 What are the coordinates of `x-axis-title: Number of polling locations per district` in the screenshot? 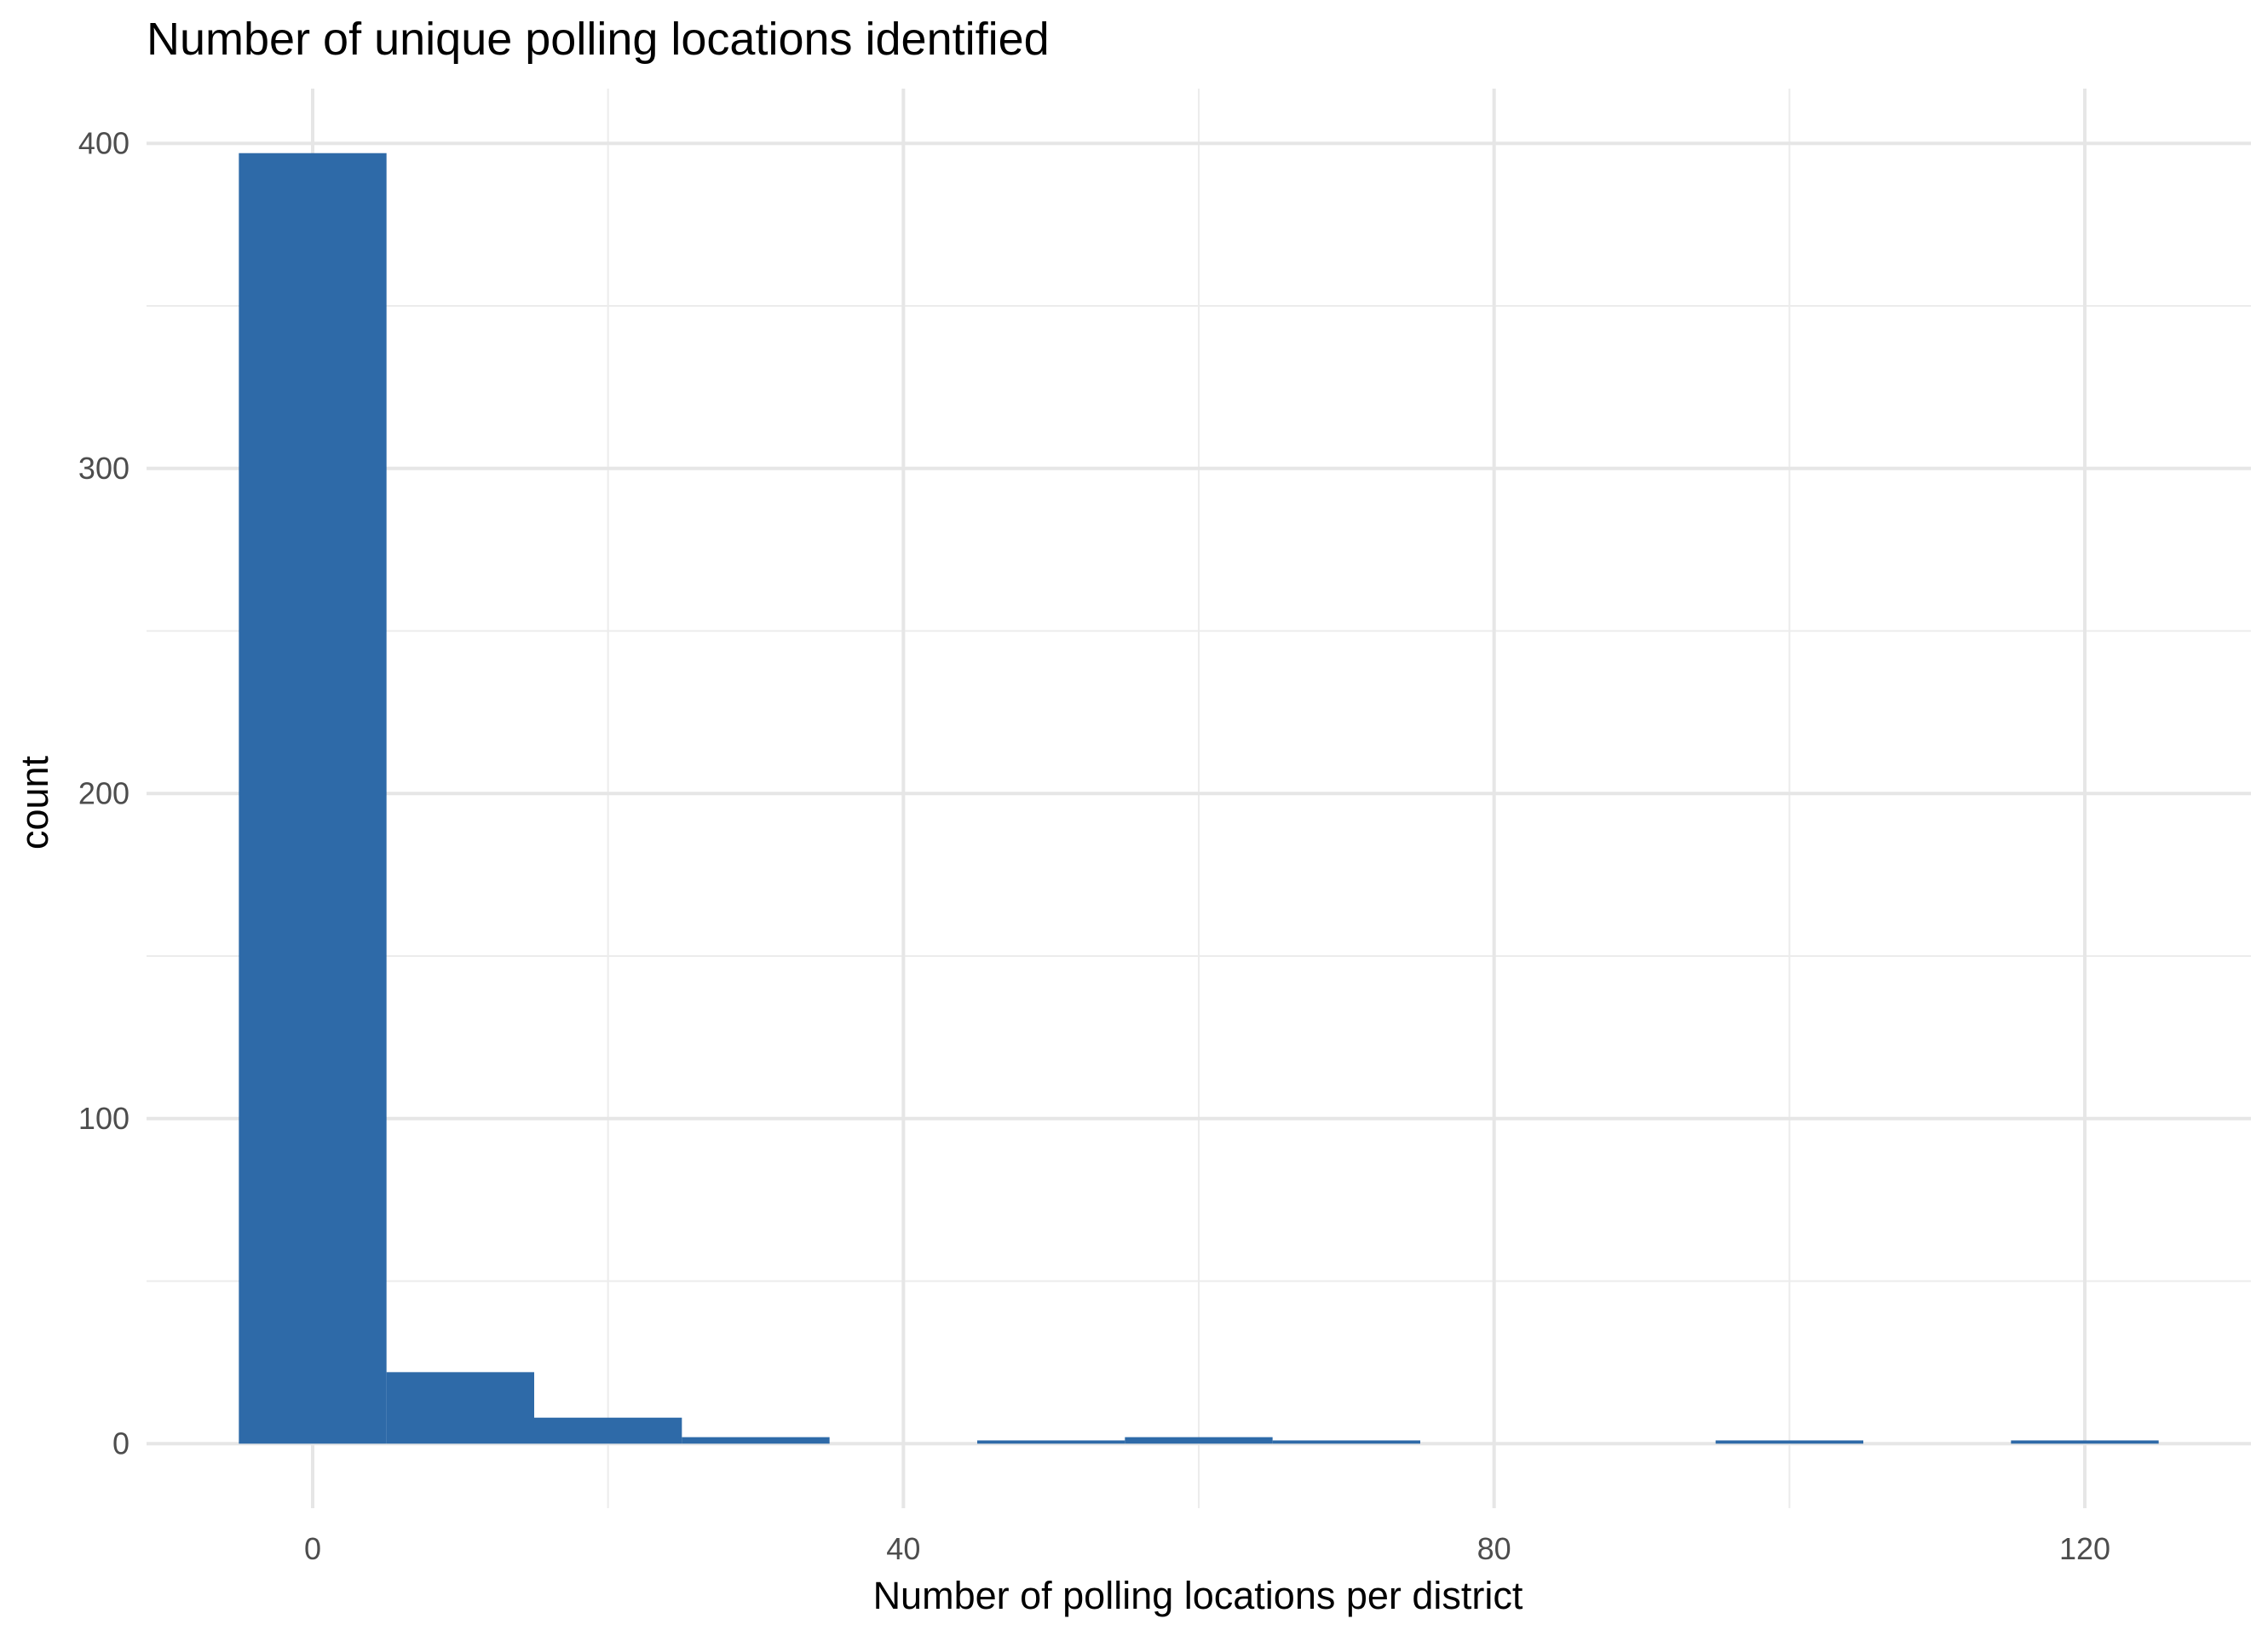 It's located at (1198, 1595).